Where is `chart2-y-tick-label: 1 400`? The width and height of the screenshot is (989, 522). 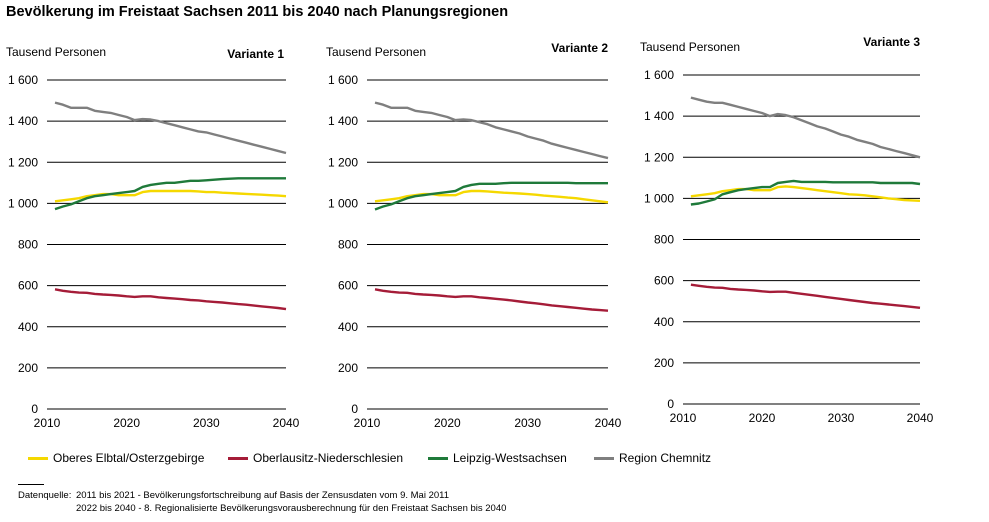 chart2-y-tick-label: 1 400 is located at coordinates (343, 121).